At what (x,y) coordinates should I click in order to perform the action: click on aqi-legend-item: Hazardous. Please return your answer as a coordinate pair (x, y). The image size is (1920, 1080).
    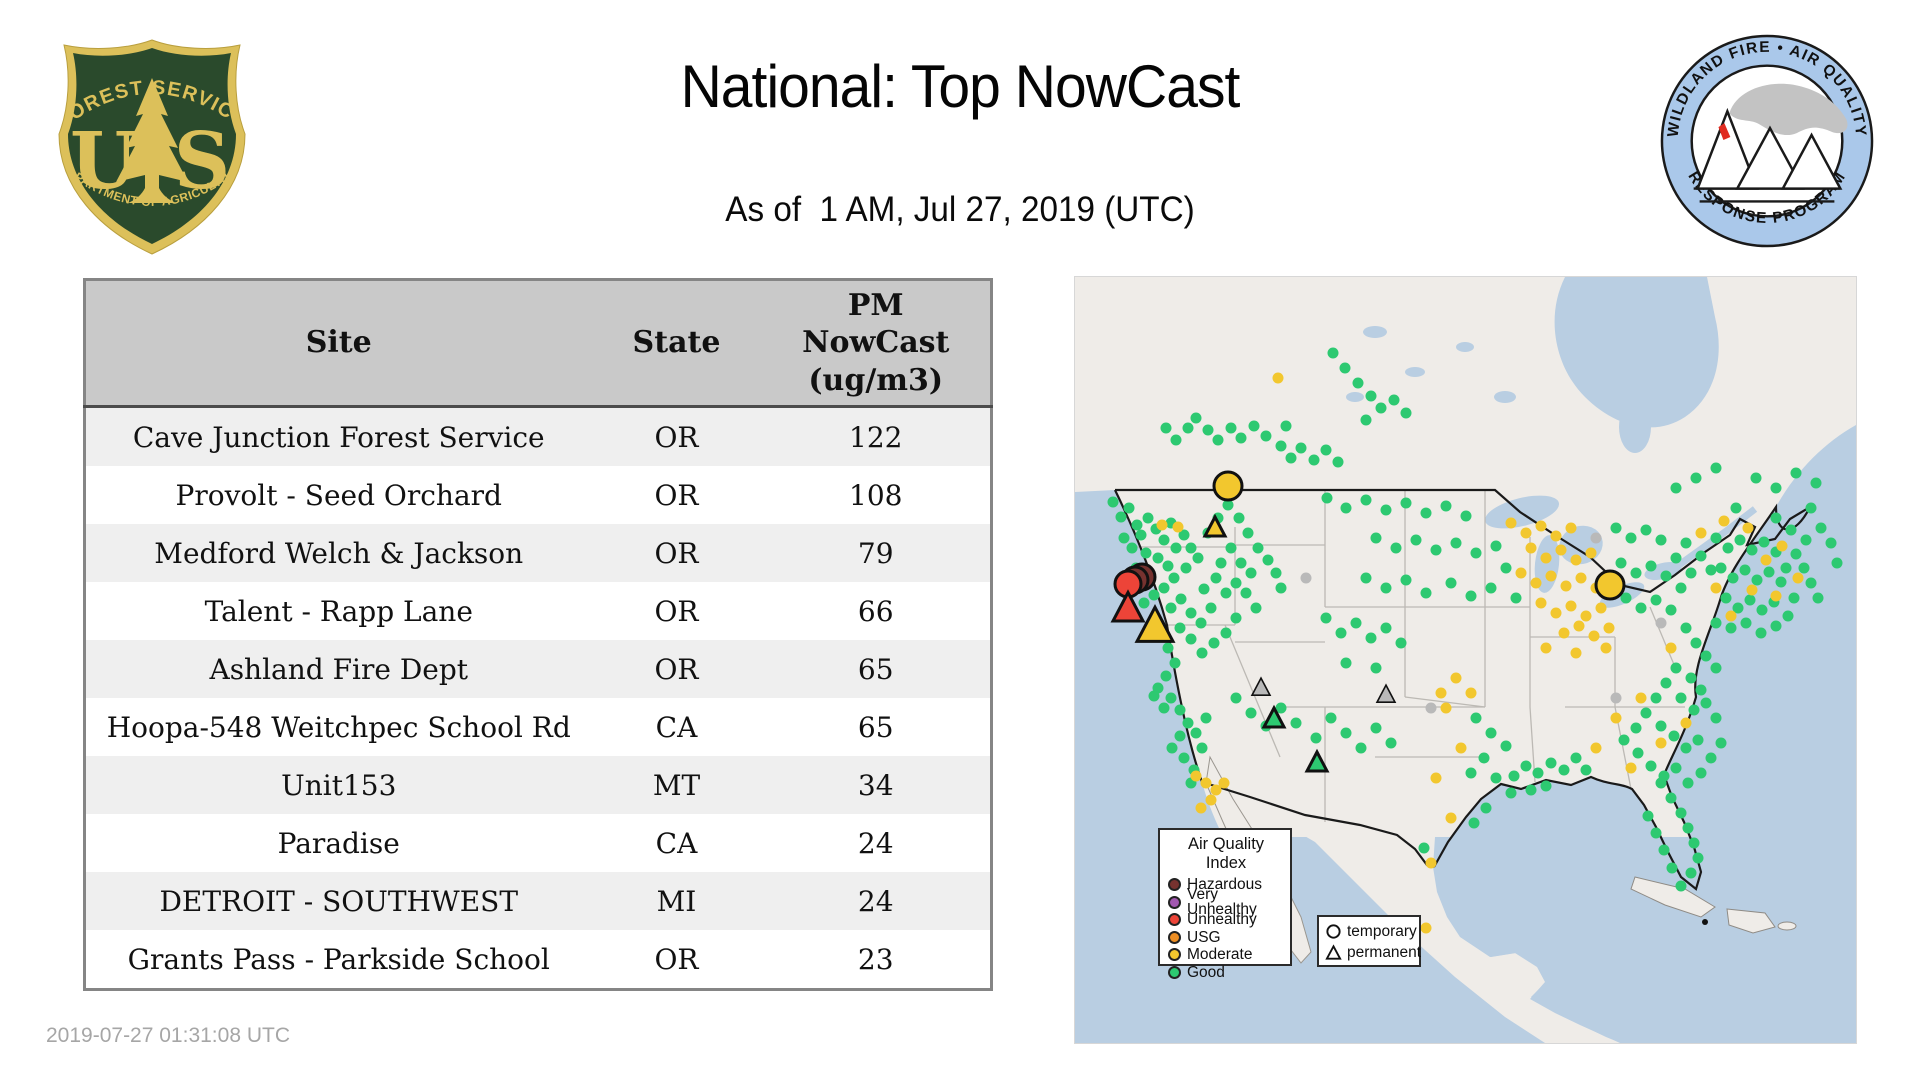
    Looking at the image, I should click on (1226, 885).